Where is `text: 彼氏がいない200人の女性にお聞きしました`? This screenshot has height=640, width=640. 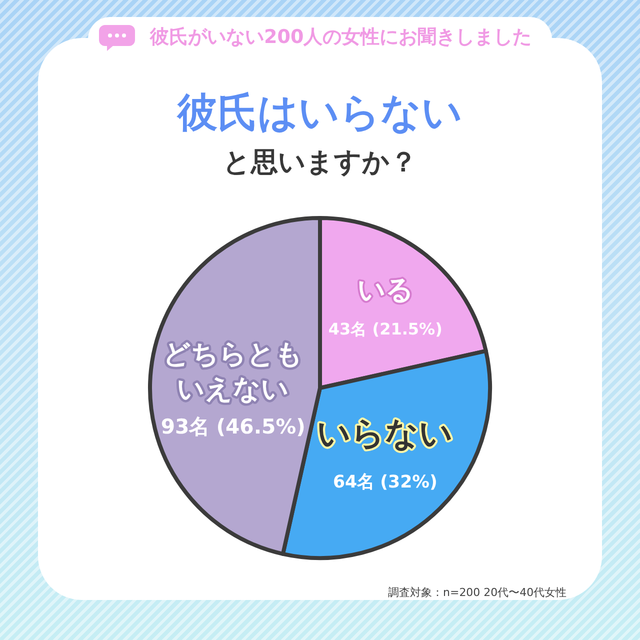 text: 彼氏がいない200人の女性にお聞きしました is located at coordinates (340, 37).